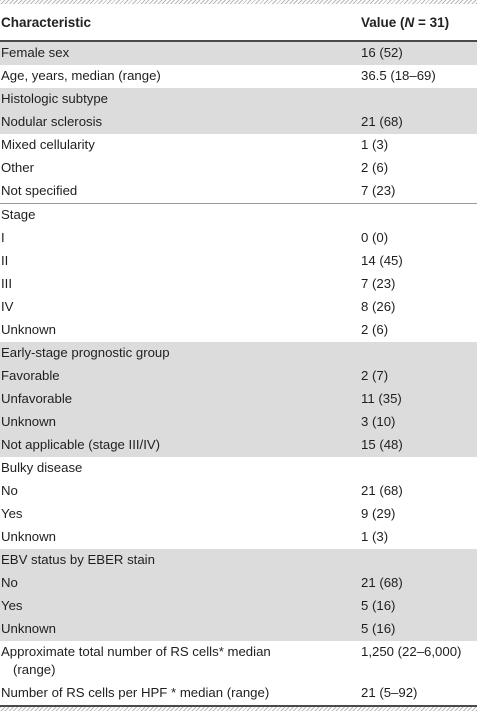 The width and height of the screenshot is (477, 718). Describe the element at coordinates (238, 307) in the screenshot. I see `table-row: IV 8 (26)` at that location.